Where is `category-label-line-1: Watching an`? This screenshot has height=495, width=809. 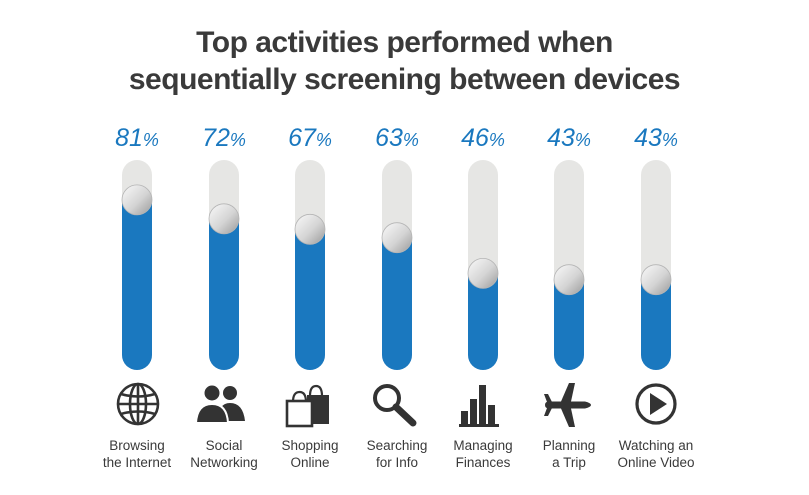
category-label-line-1: Watching an is located at coordinates (656, 445).